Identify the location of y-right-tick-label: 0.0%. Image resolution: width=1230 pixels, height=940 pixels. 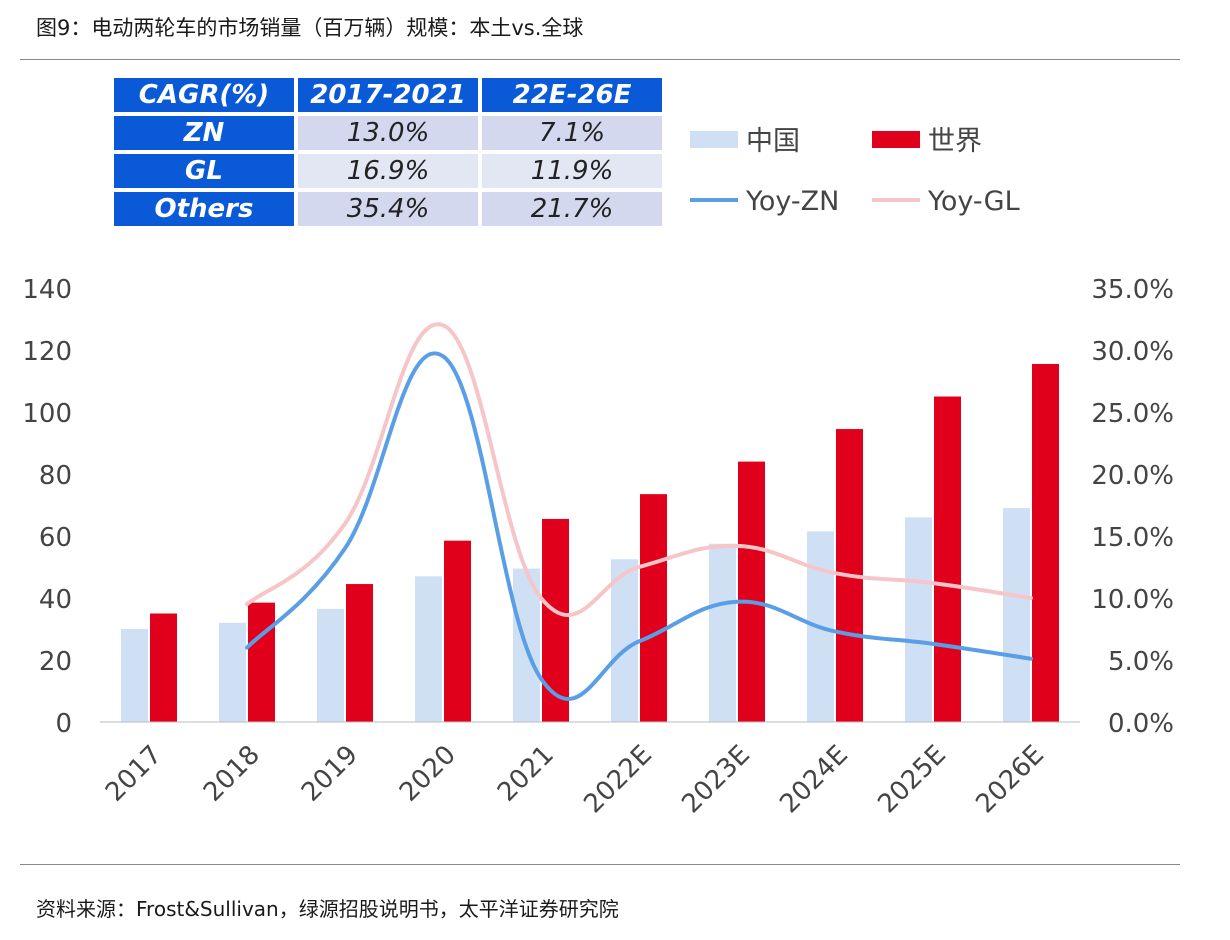
(1141, 724).